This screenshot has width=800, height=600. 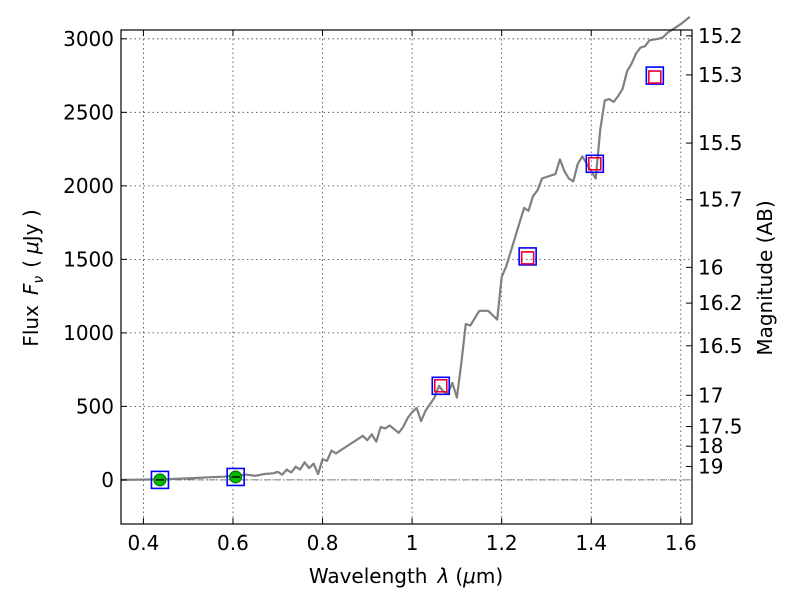 I want to click on x-tick-label: 1.2, so click(x=502, y=543).